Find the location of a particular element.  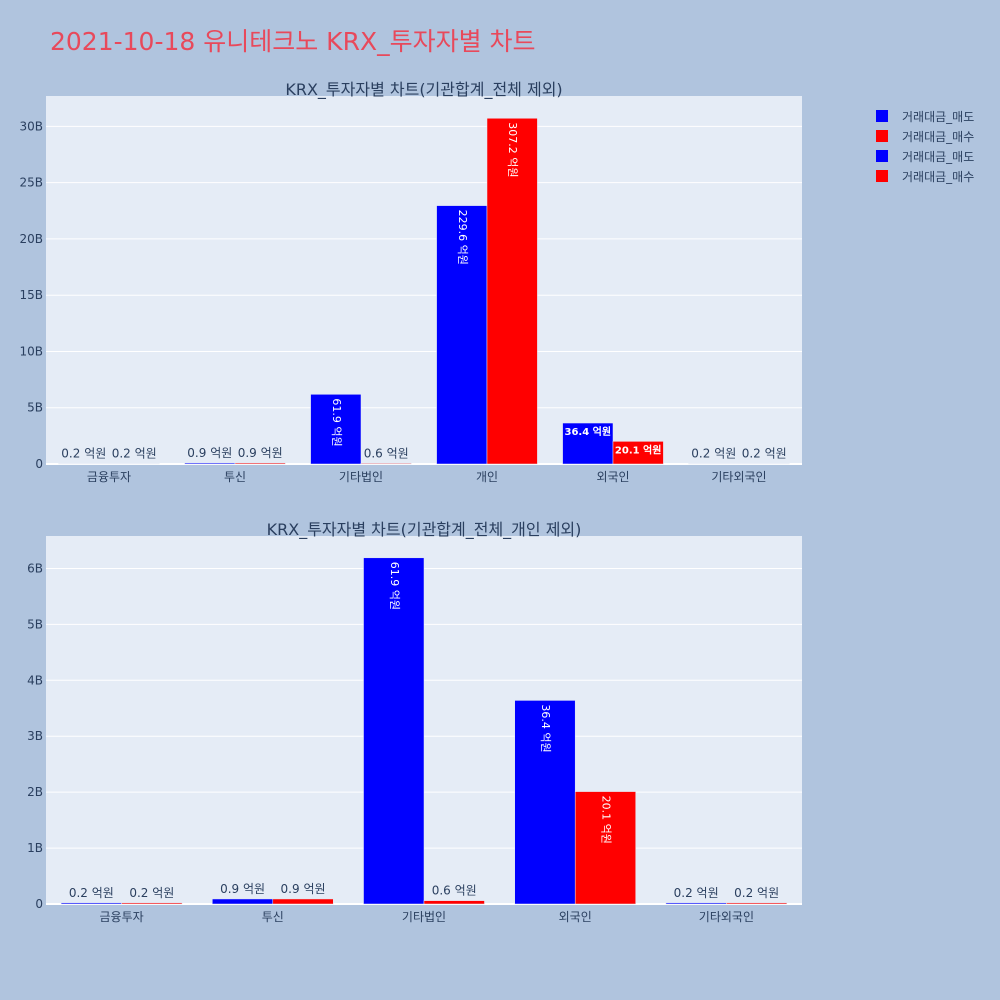

y-tick-label: 4B is located at coordinates (35, 680).